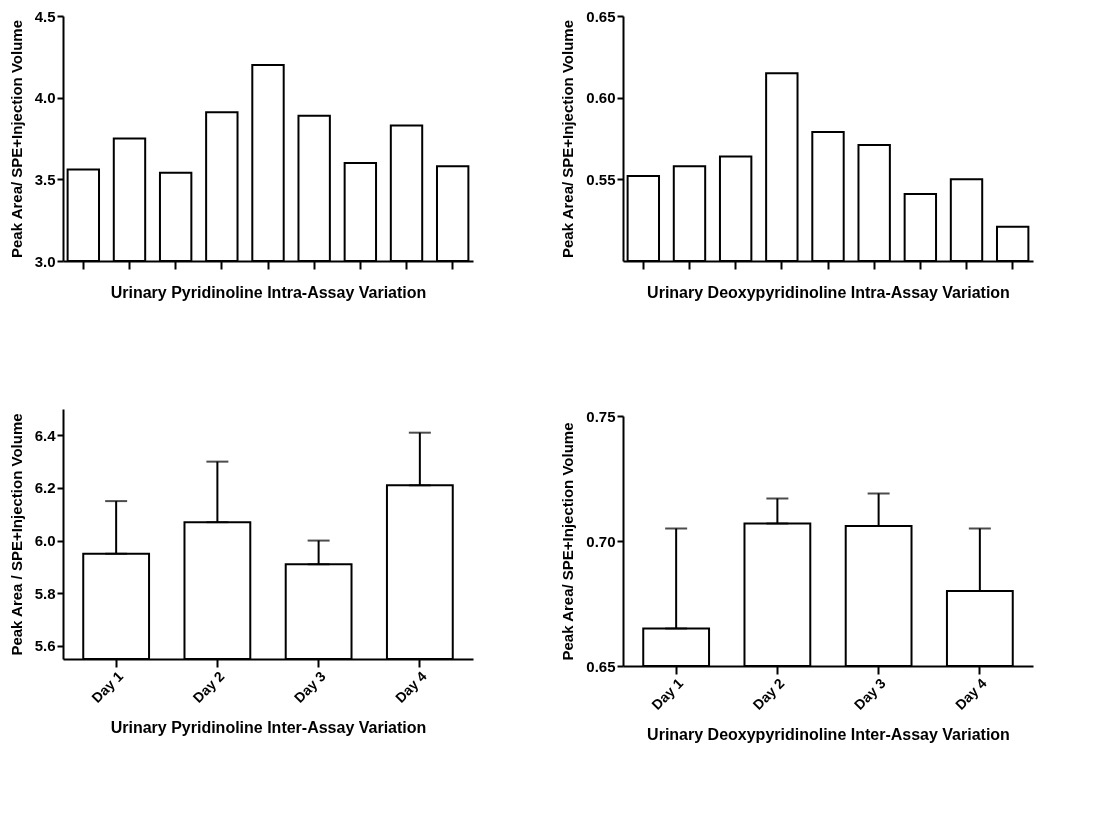 The height and width of the screenshot is (829, 1102). What do you see at coordinates (828, 292) in the screenshot?
I see `x-axis-title: Urinary Deoxypyridinoline Intra-Assay Variation` at bounding box center [828, 292].